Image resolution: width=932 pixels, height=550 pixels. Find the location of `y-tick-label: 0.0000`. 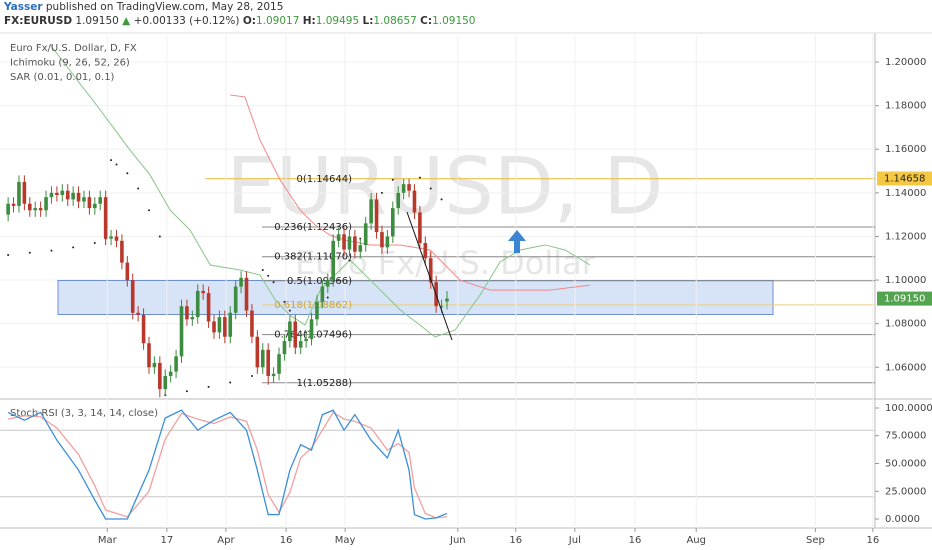

y-tick-label: 0.0000 is located at coordinates (902, 519).